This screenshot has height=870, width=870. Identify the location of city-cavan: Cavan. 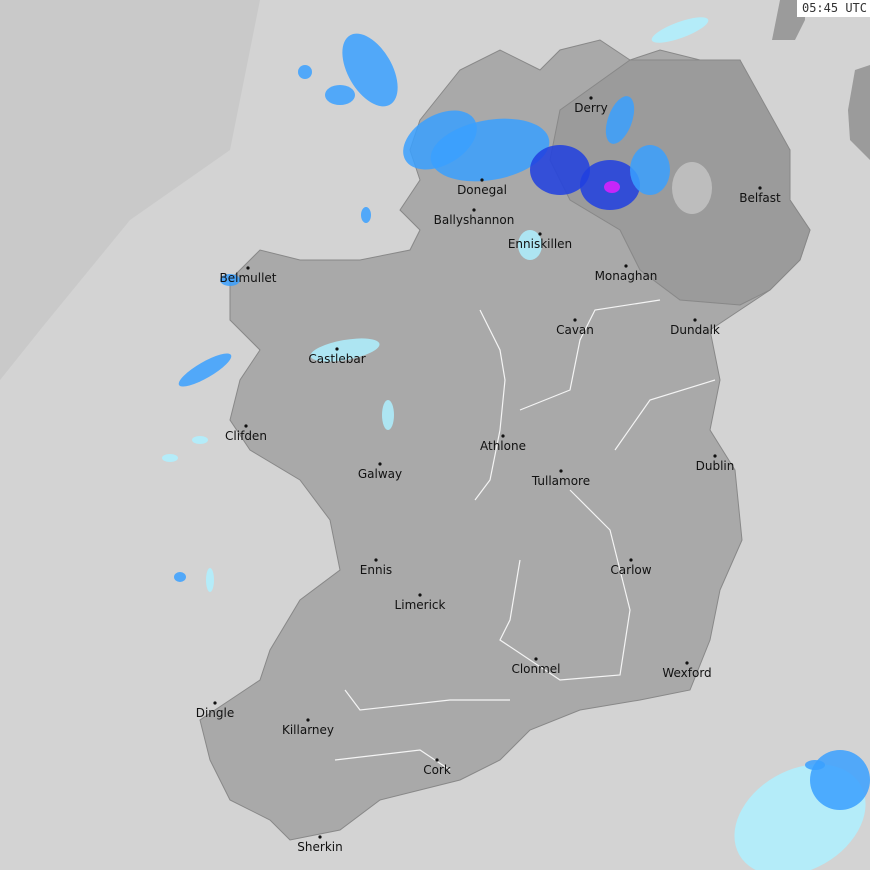
(575, 327).